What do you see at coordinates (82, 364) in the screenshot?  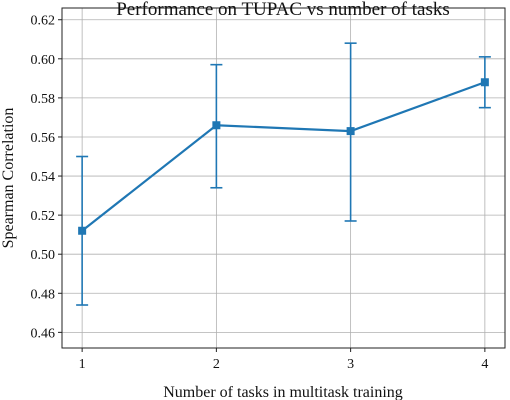 I see `x-tick-label: 1` at bounding box center [82, 364].